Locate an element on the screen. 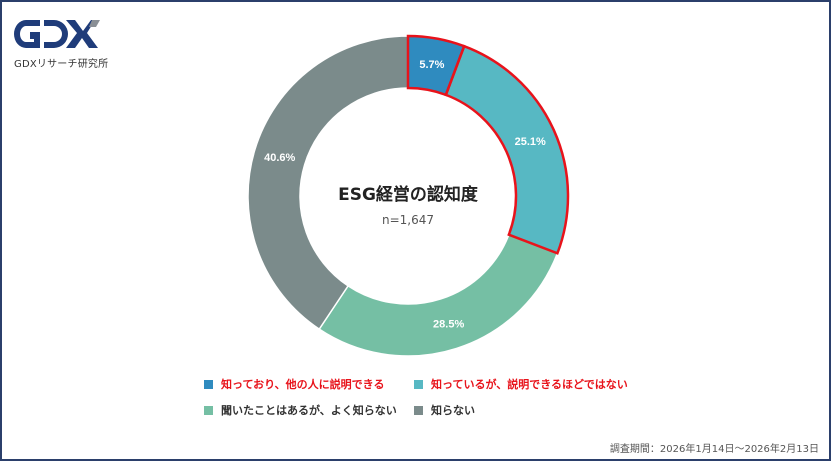 The image size is (831, 461). gdx-logo is located at coordinates (59, 36).